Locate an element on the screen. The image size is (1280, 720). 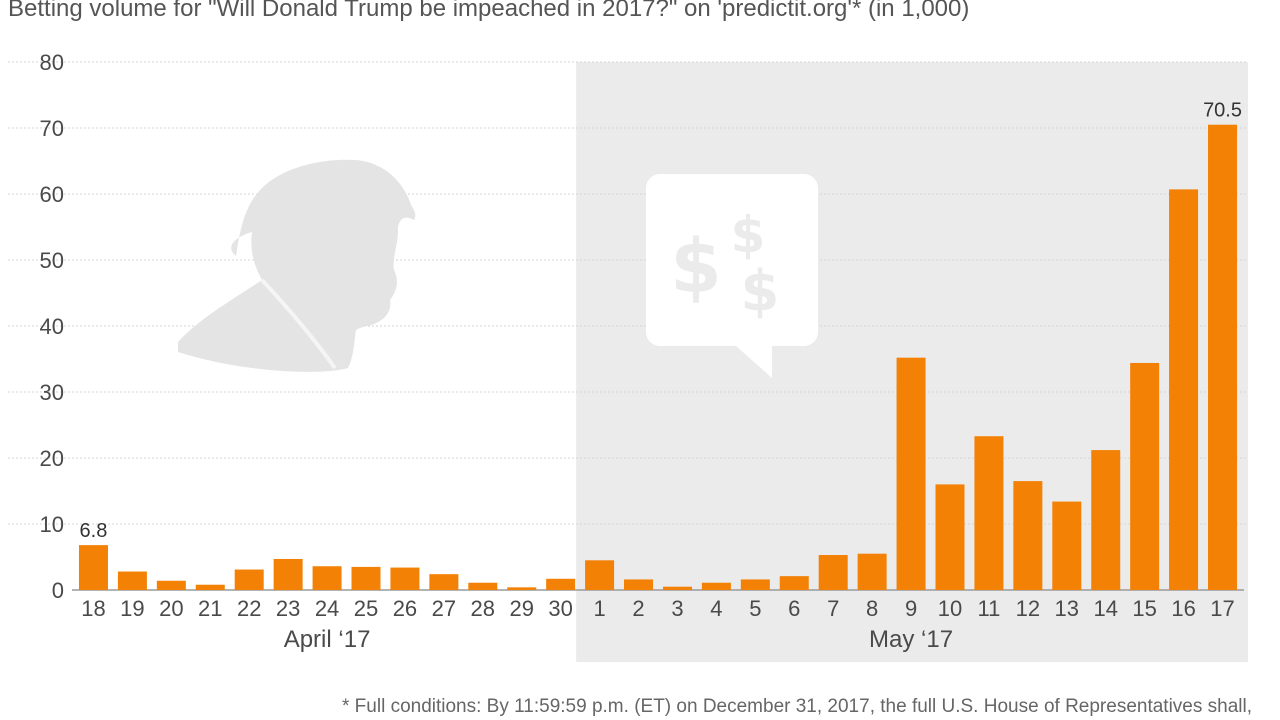
x-tick-label: 30 is located at coordinates (560, 608).